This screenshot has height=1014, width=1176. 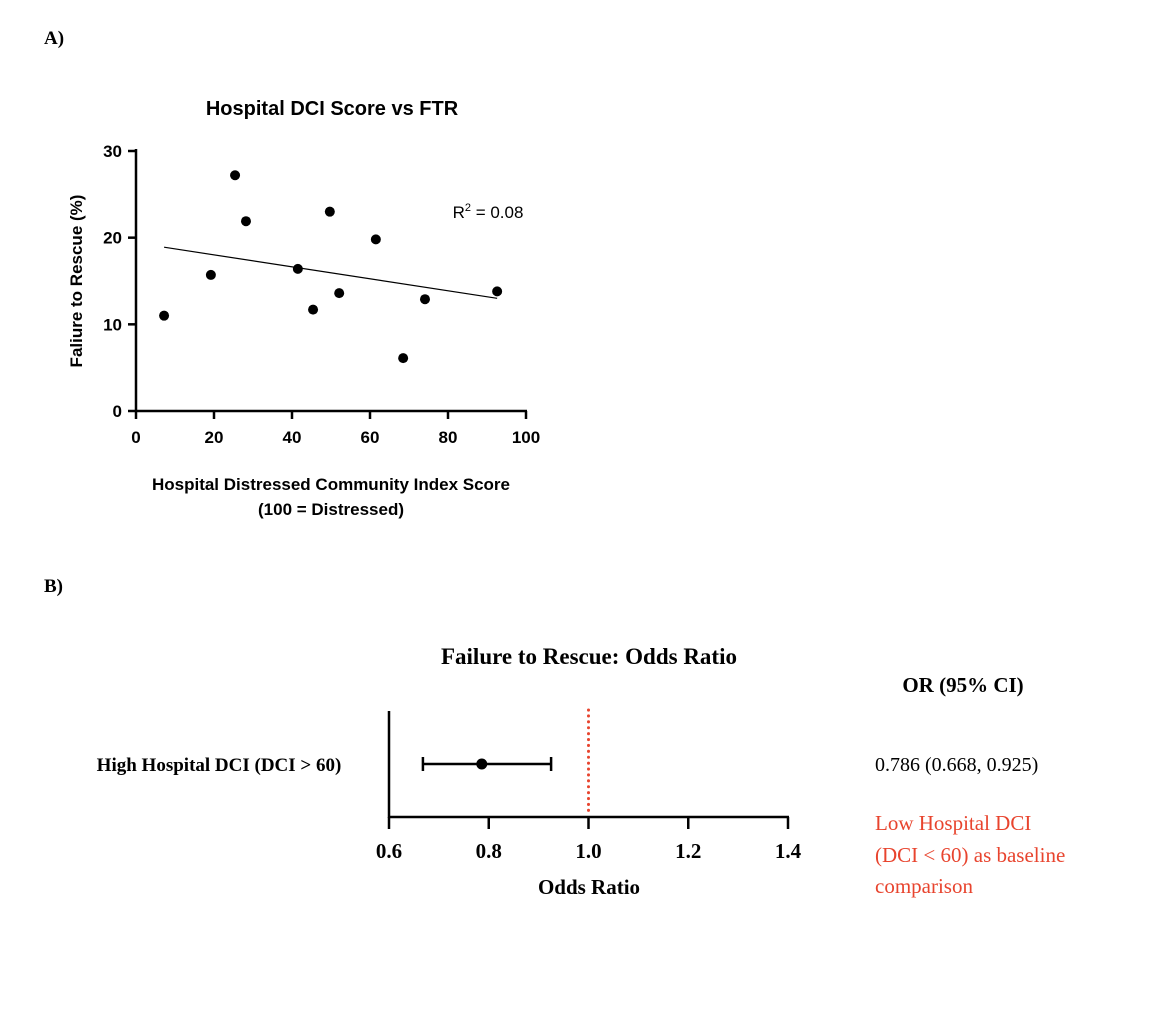 What do you see at coordinates (219, 765) in the screenshot?
I see `forest-row-label: High Hospital DCI (DCI > 60)` at bounding box center [219, 765].